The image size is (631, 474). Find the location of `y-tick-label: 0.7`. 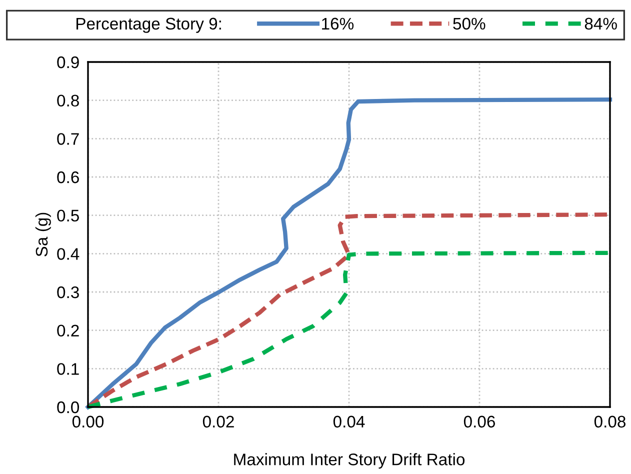

y-tick-label: 0.7 is located at coordinates (68, 139).